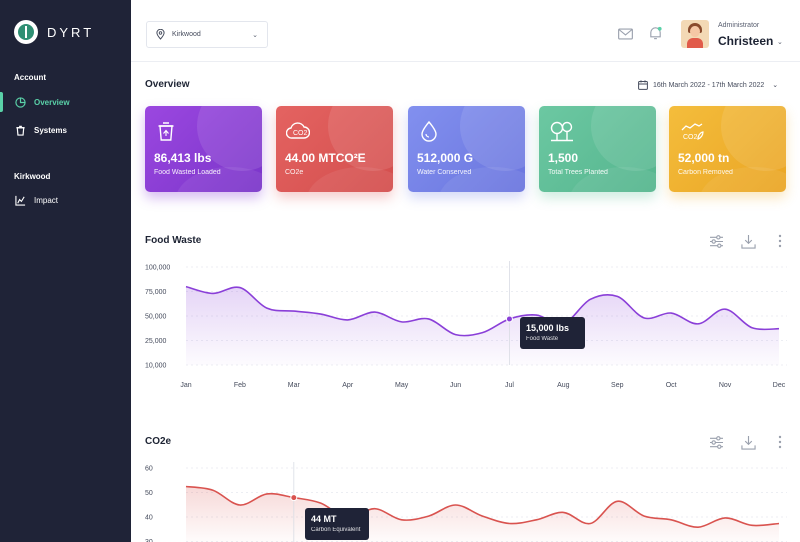 This screenshot has width=800, height=542. I want to click on y-tick-label: 25,000, so click(156, 341).